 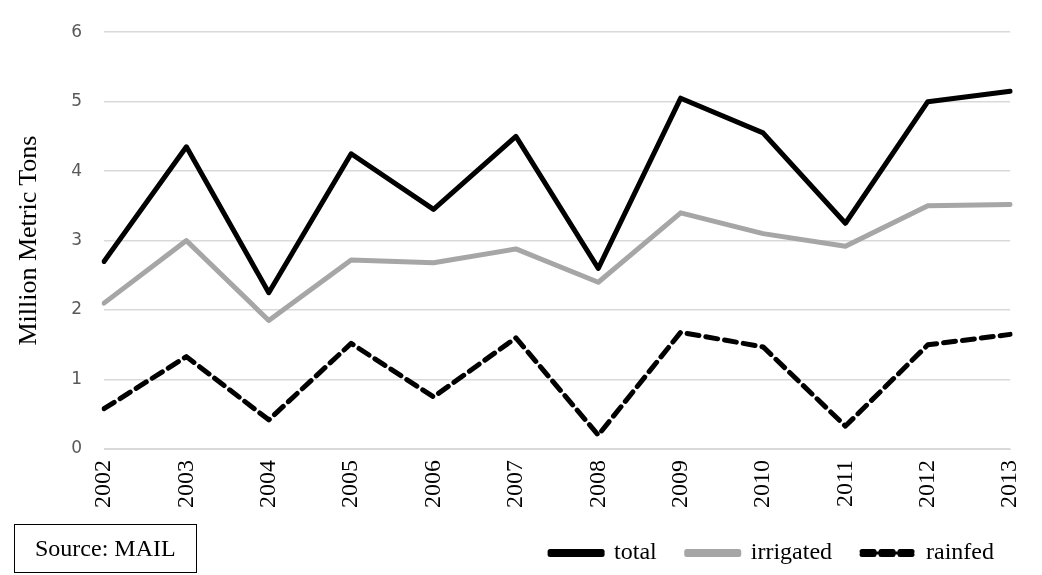 What do you see at coordinates (678, 484) in the screenshot?
I see `x-tick-label: 2009` at bounding box center [678, 484].